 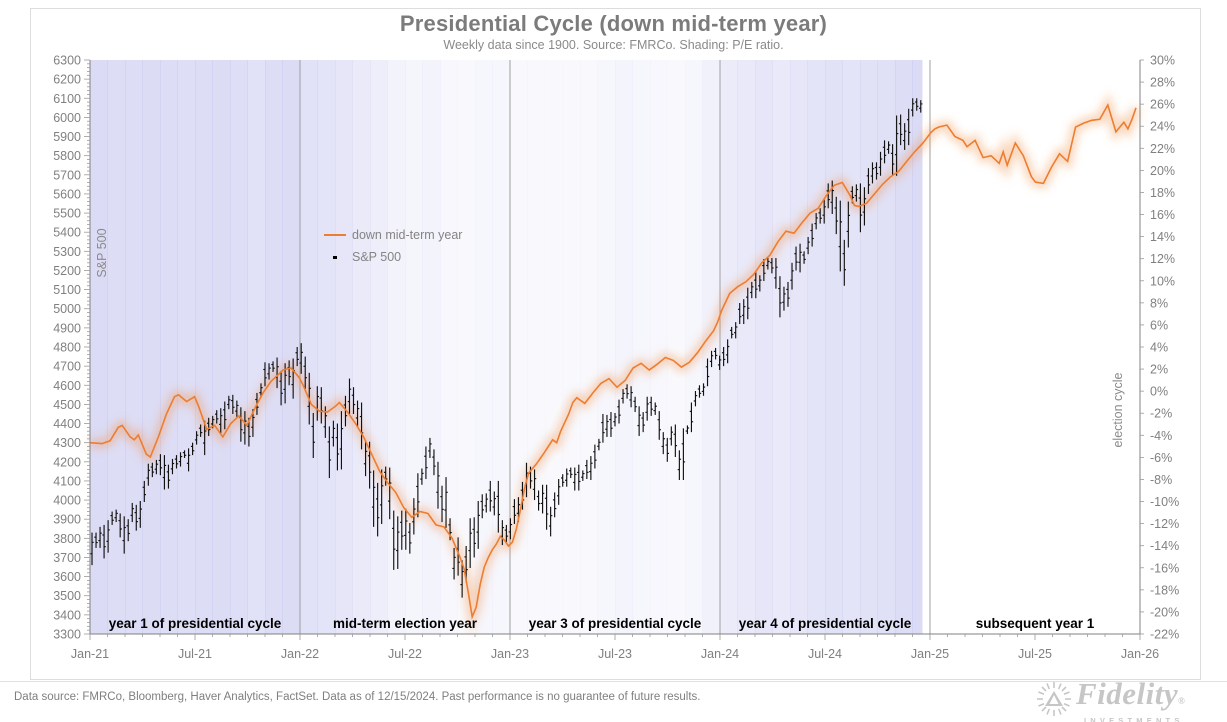 I want to click on legend-line-label: down mid-term year, so click(x=407, y=235).